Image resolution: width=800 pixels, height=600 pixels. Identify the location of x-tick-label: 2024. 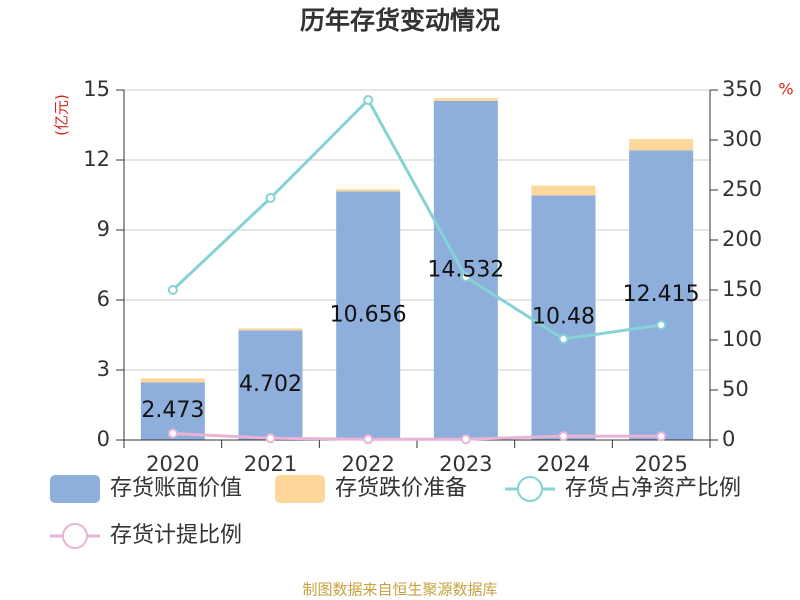
(563, 464).